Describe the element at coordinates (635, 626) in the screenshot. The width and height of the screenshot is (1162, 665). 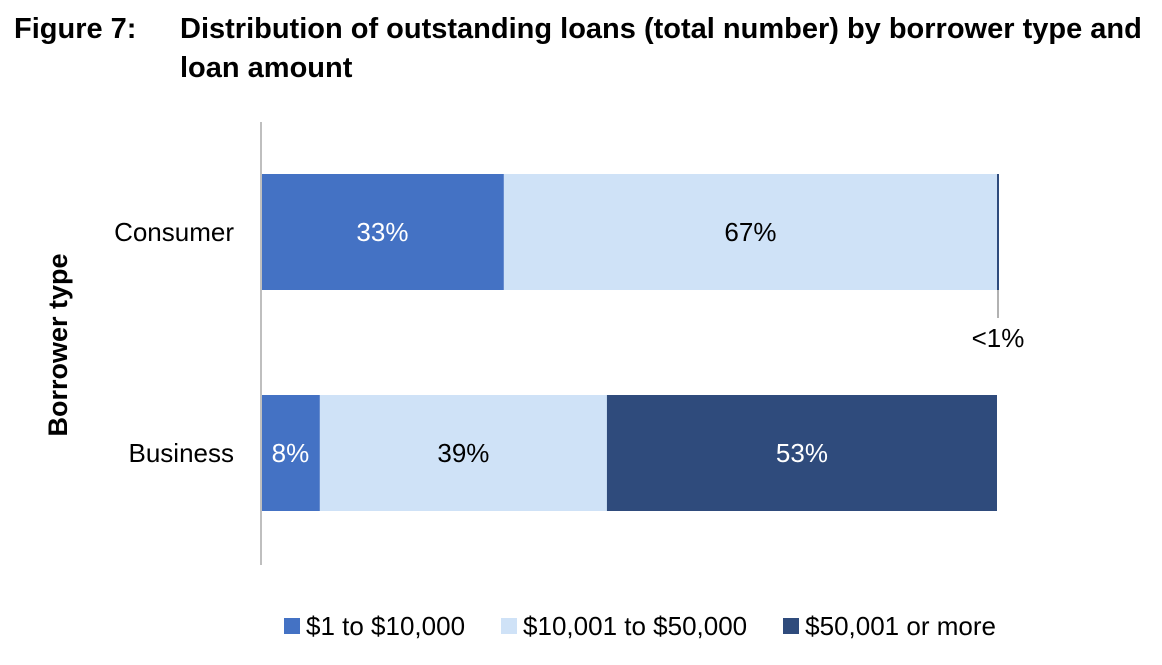
I see `legend-label: $10,001 to $50,000` at that location.